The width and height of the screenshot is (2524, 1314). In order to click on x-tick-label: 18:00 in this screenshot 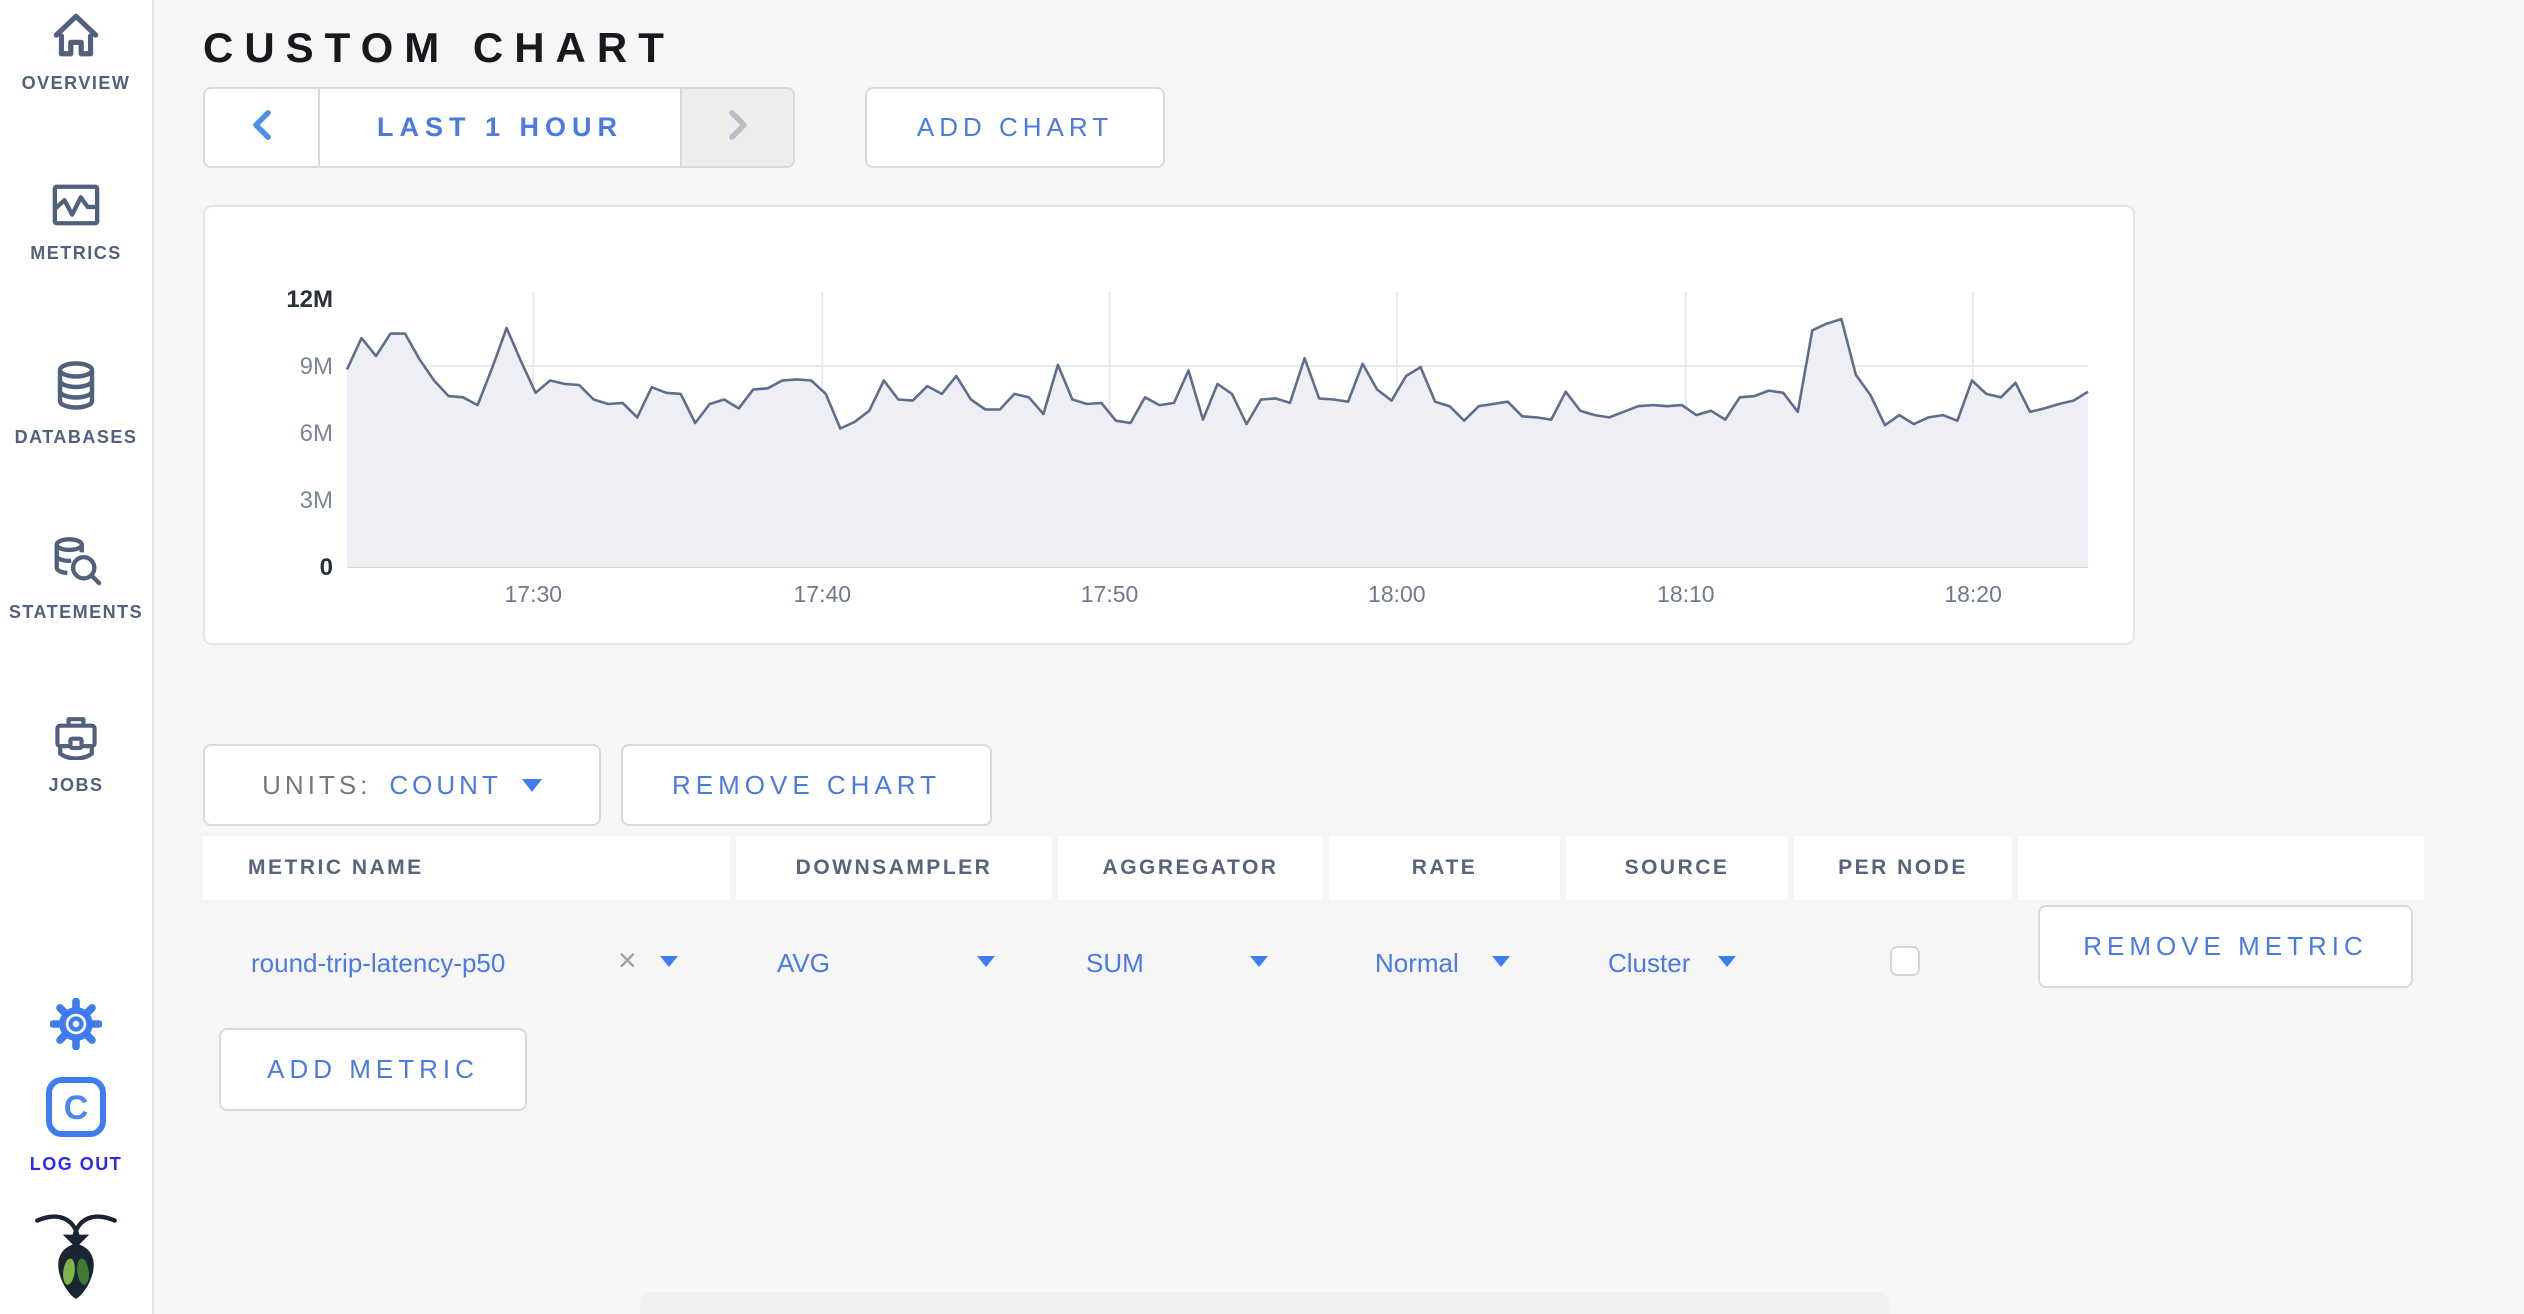, I will do `click(1397, 594)`.